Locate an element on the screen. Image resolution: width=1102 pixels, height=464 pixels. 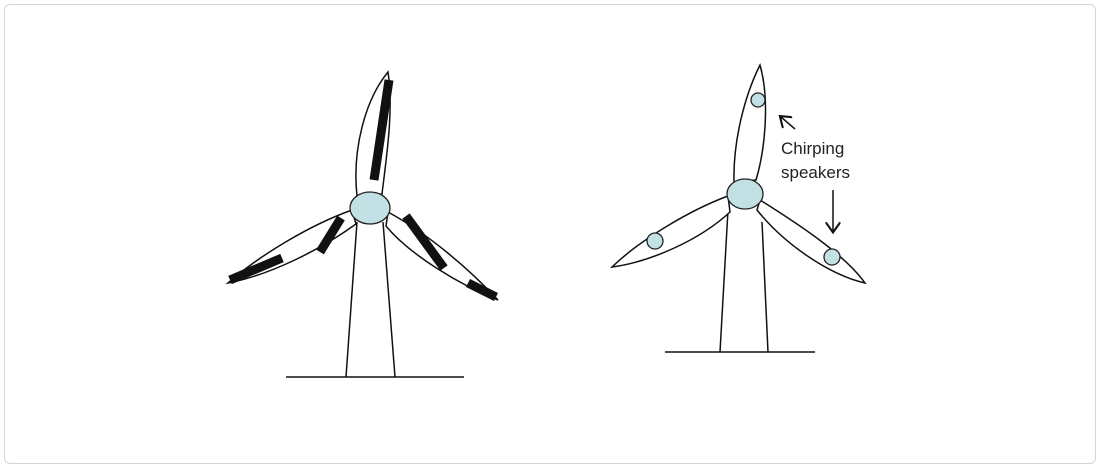
annotation-line: speakers is located at coordinates (815, 172).